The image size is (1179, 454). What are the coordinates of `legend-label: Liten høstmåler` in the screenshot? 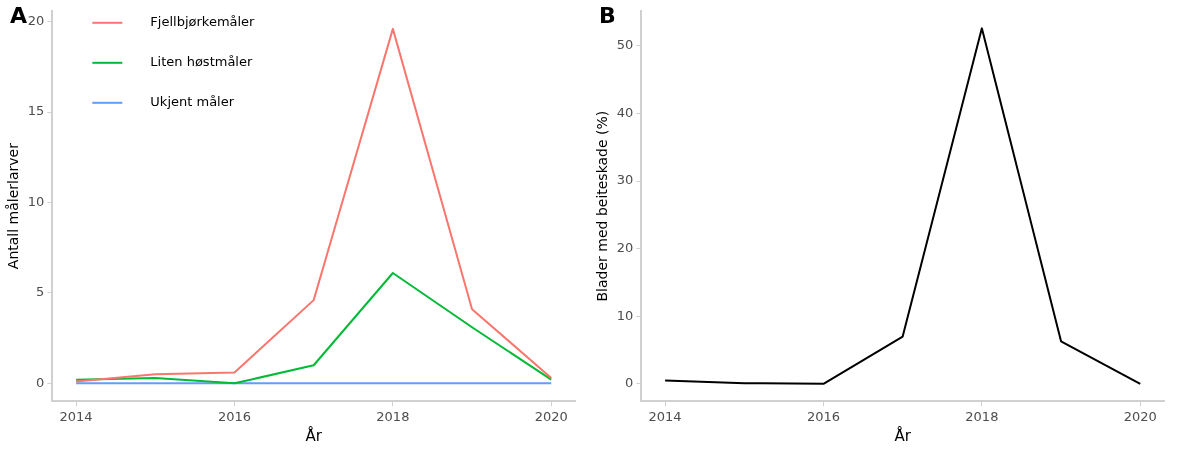 It's located at (201, 62).